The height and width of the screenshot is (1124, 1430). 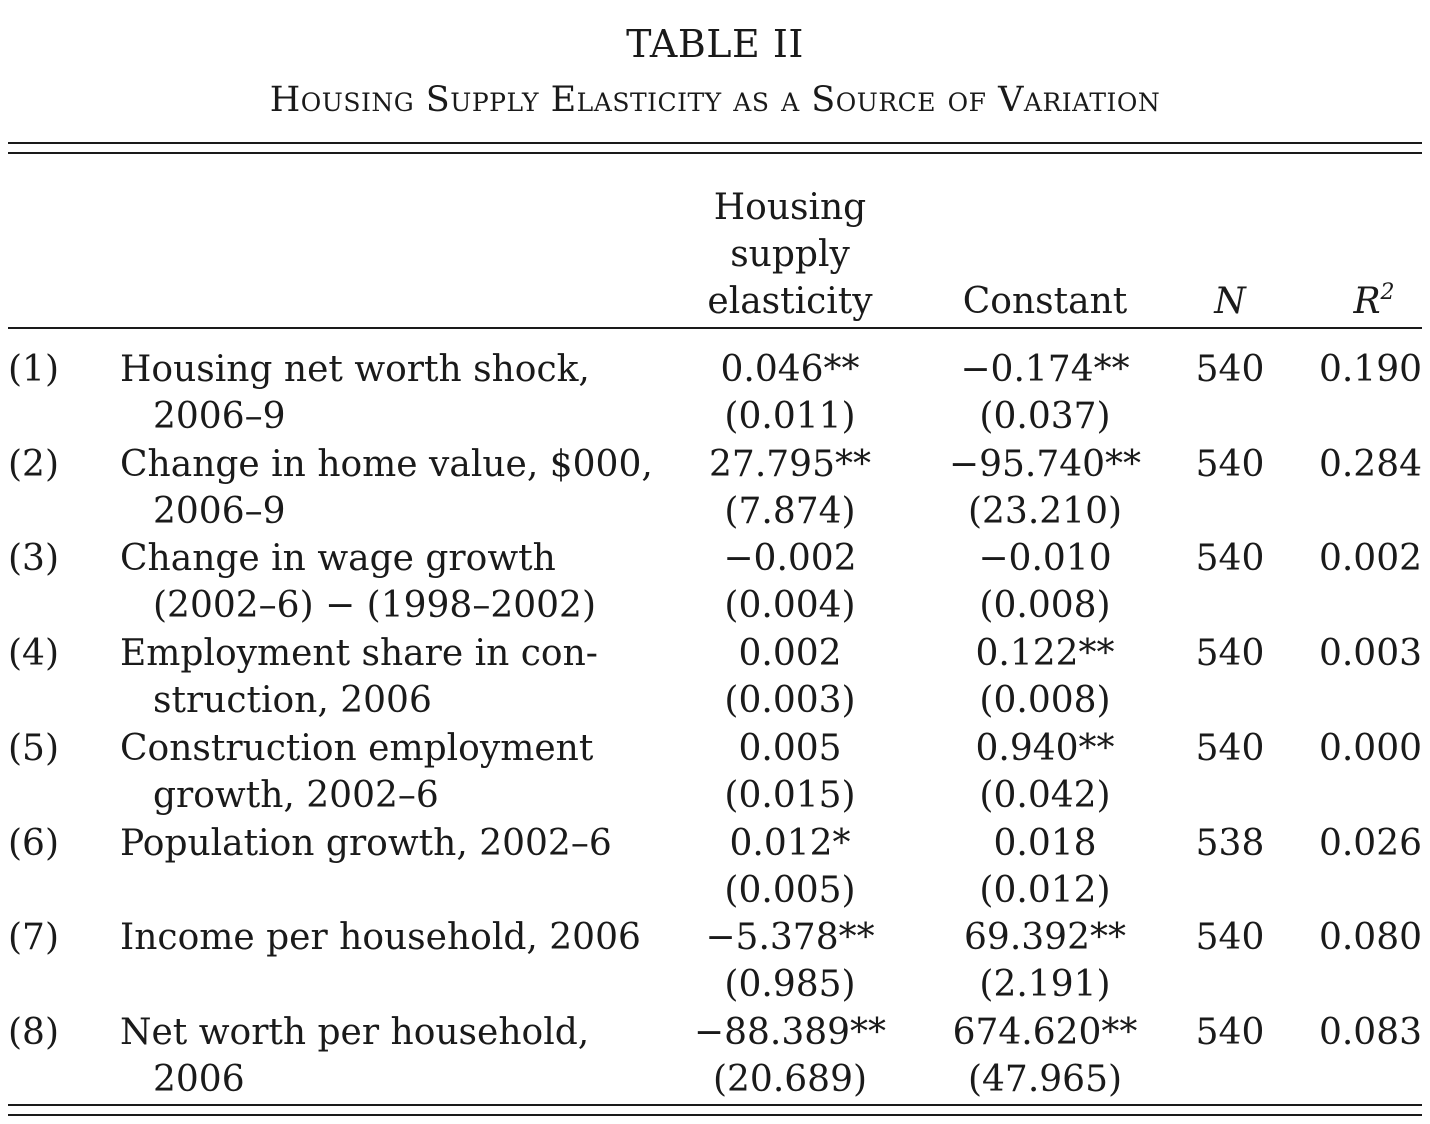 I want to click on elasticity-standard-error: (7.874), so click(x=790, y=511).